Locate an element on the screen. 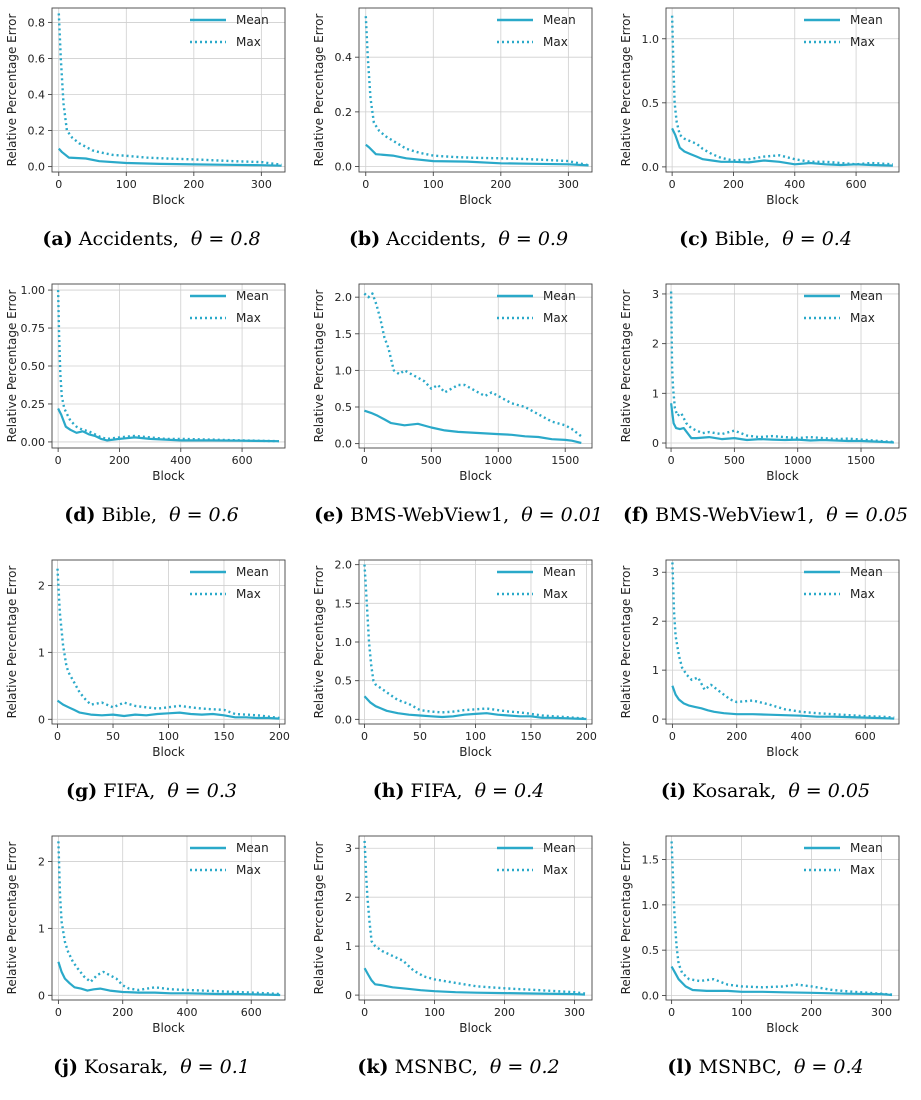 The height and width of the screenshot is (1100, 921). x-tick-label: 1000 is located at coordinates (498, 460).